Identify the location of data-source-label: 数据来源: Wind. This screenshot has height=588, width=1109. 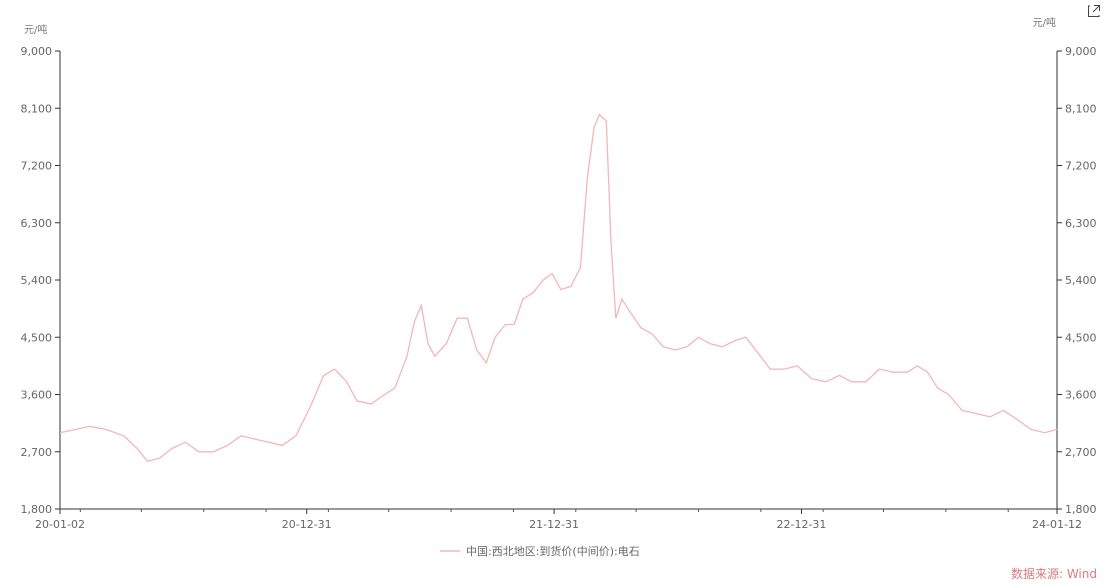
(1053, 574).